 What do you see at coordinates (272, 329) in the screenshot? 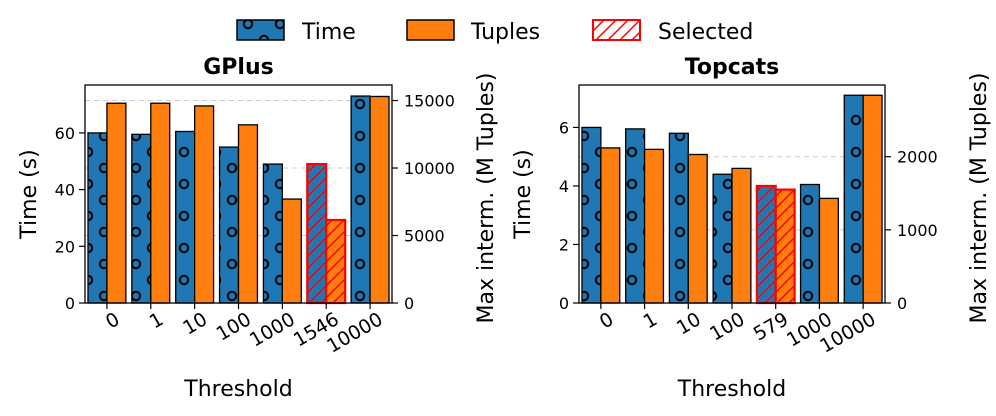
I see `c0-x-tick-label-1000: 1000` at bounding box center [272, 329].